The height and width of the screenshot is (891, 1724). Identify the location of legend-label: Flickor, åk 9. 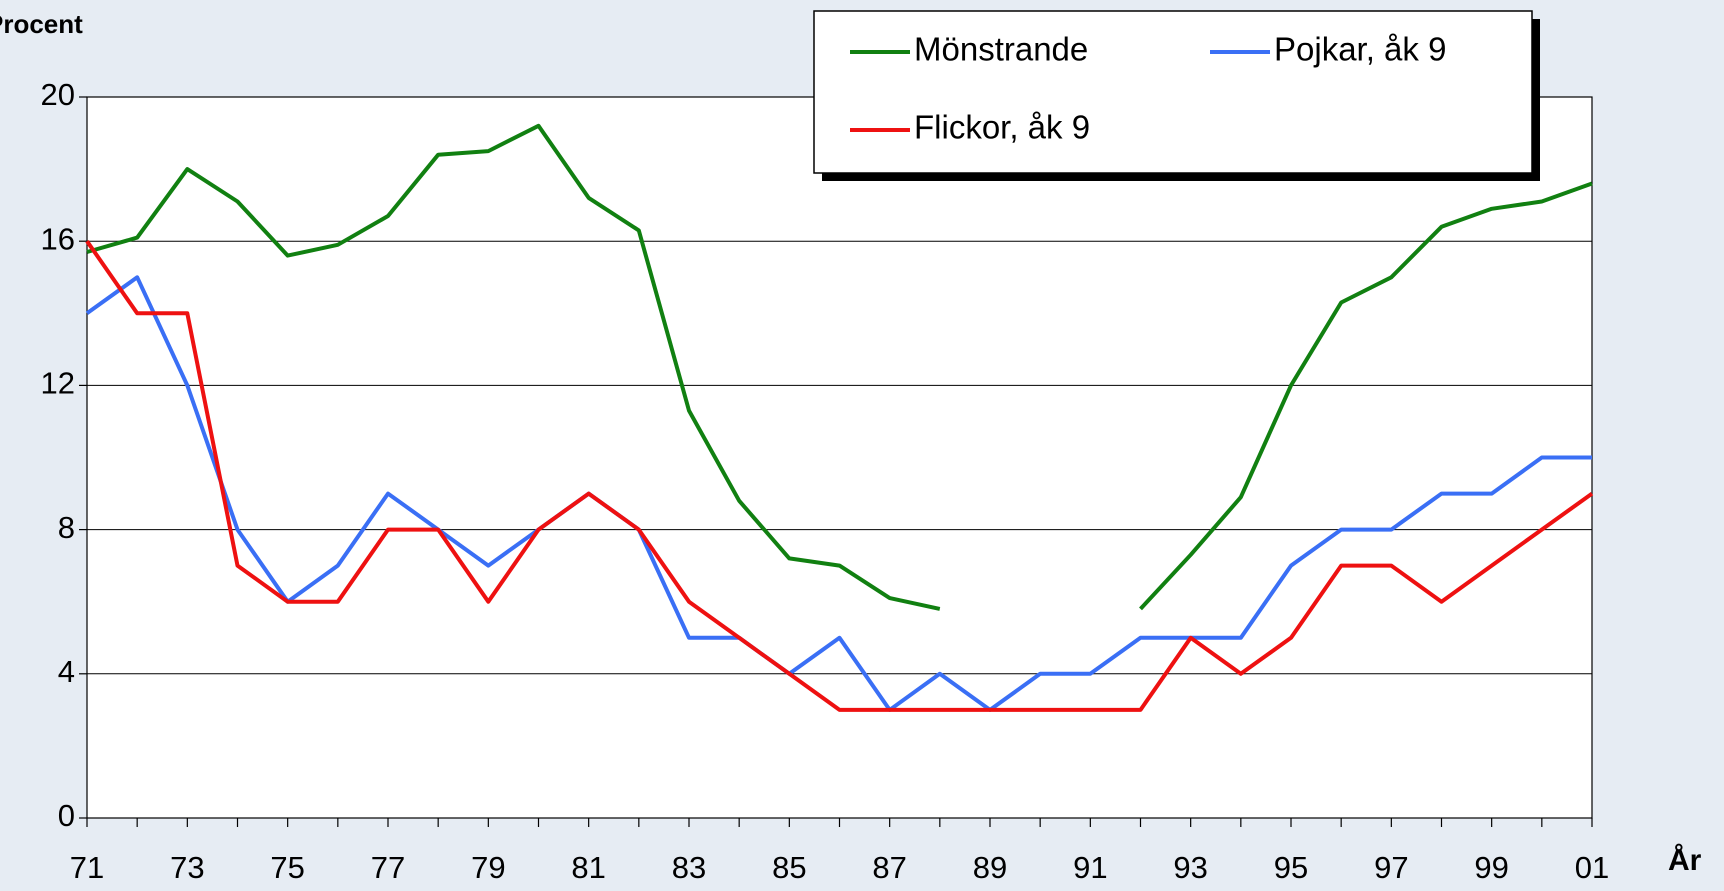
(1002, 127).